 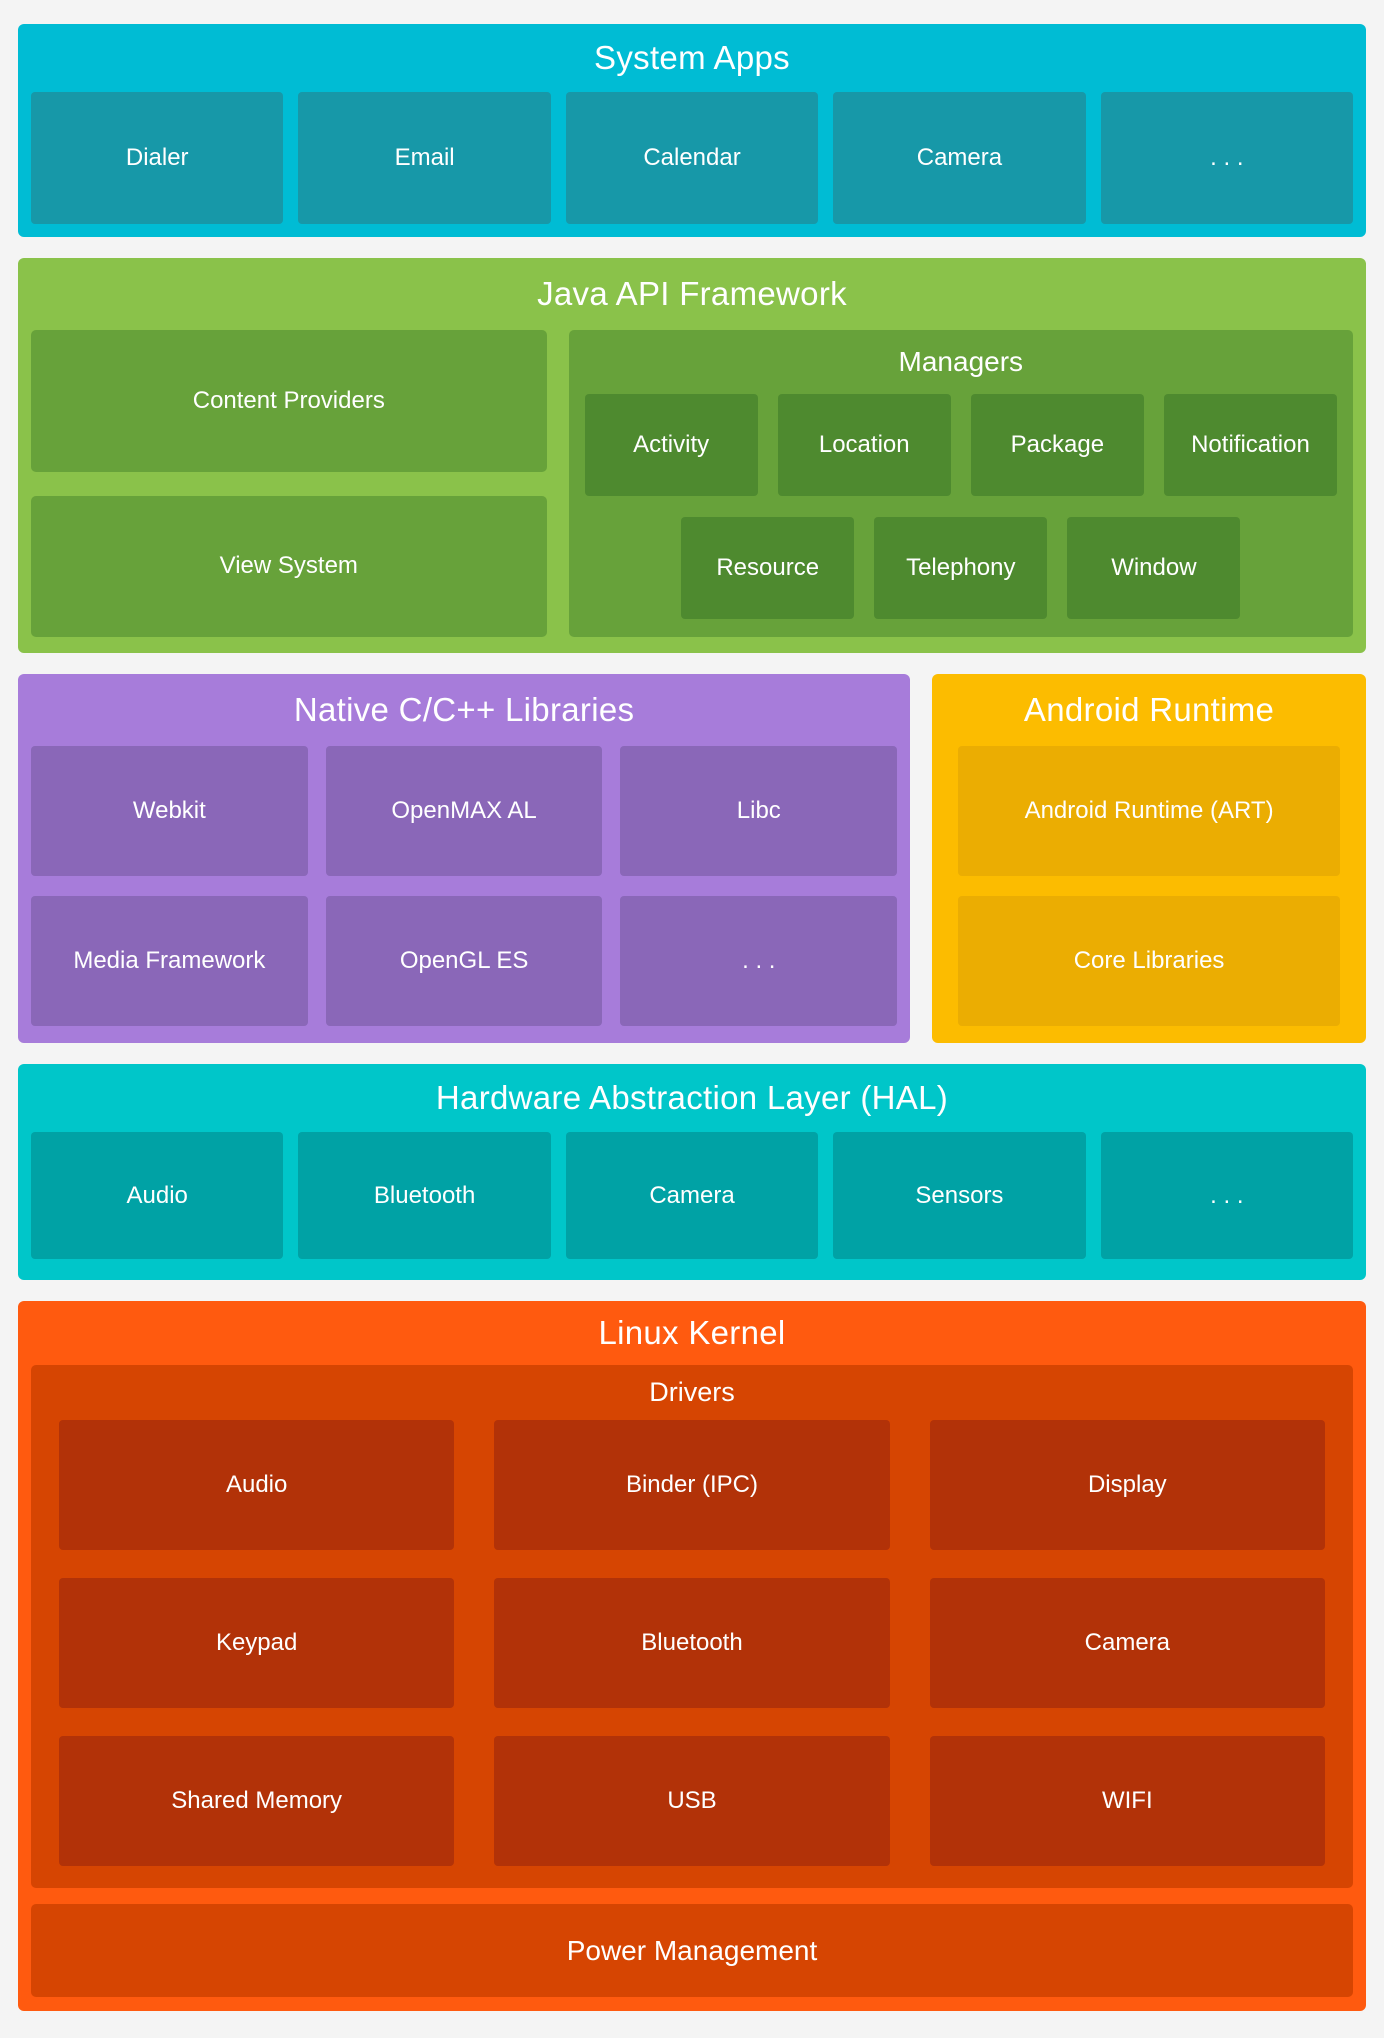 What do you see at coordinates (692, 1392) in the screenshot?
I see `drivers-title: Drivers` at bounding box center [692, 1392].